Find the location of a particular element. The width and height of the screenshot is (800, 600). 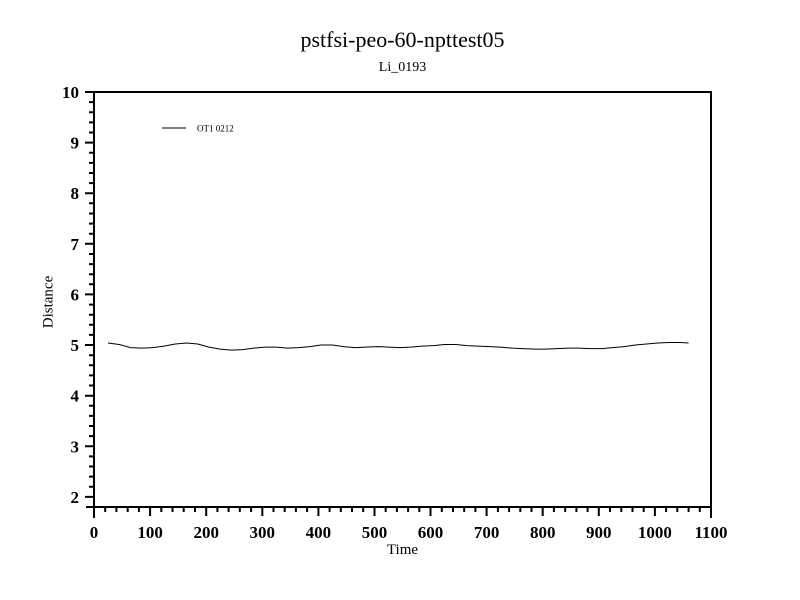

x-tick-label: 1000 is located at coordinates (655, 532).